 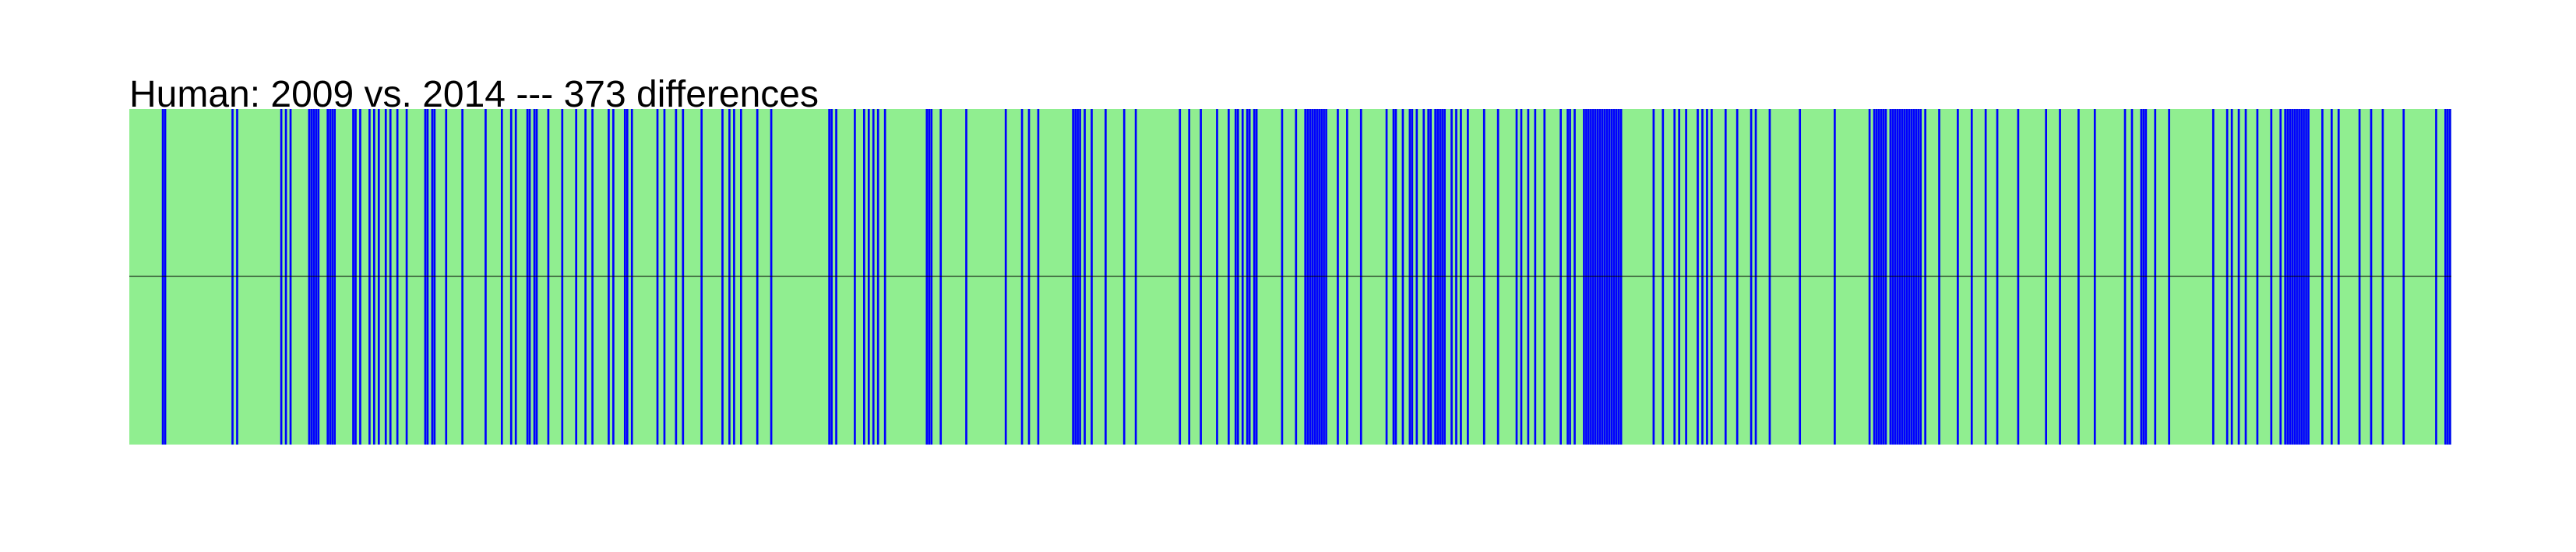 What do you see at coordinates (474, 95) in the screenshot?
I see `chart-title: Human: 2009 vs. 2014 --- 373 differences` at bounding box center [474, 95].